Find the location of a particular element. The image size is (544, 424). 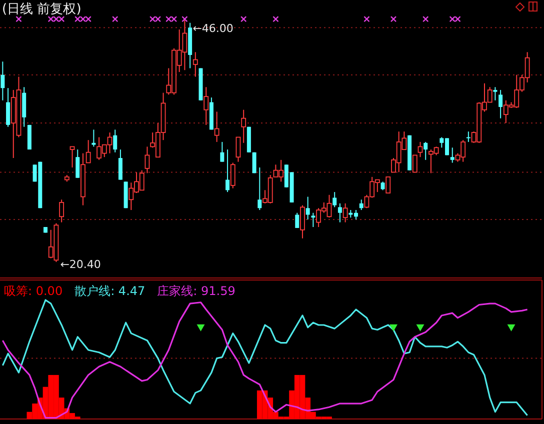

annotation: ←20.40 is located at coordinates (80, 264).